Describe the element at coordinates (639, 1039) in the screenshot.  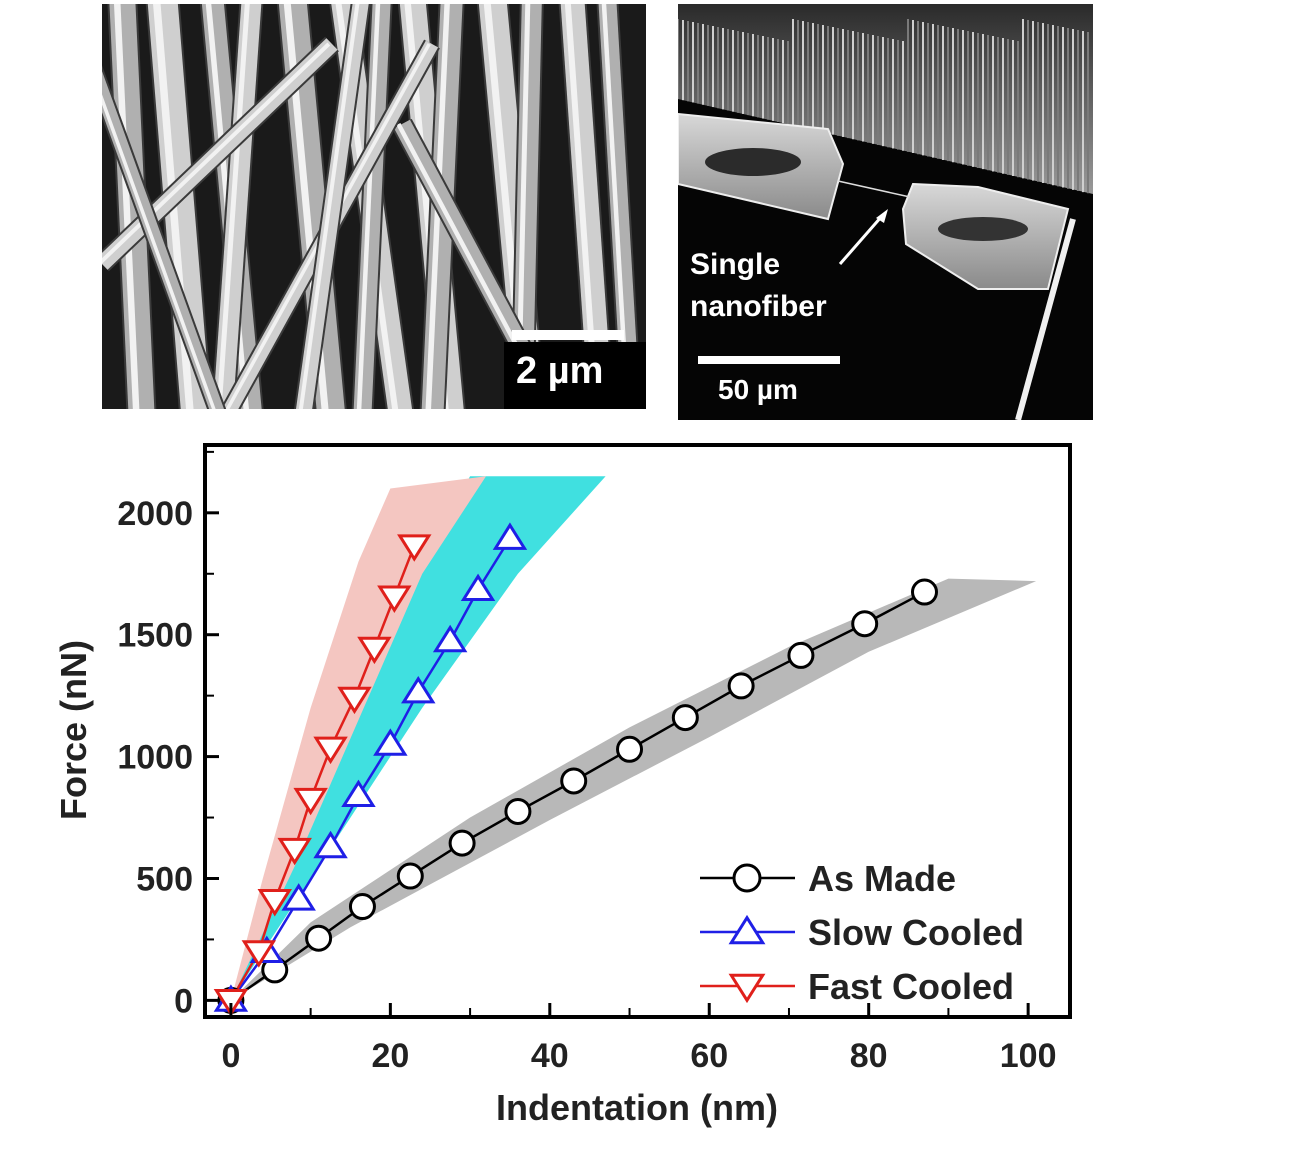
I see `x-axis-ticks: 0 20 40 60 80 100` at that location.